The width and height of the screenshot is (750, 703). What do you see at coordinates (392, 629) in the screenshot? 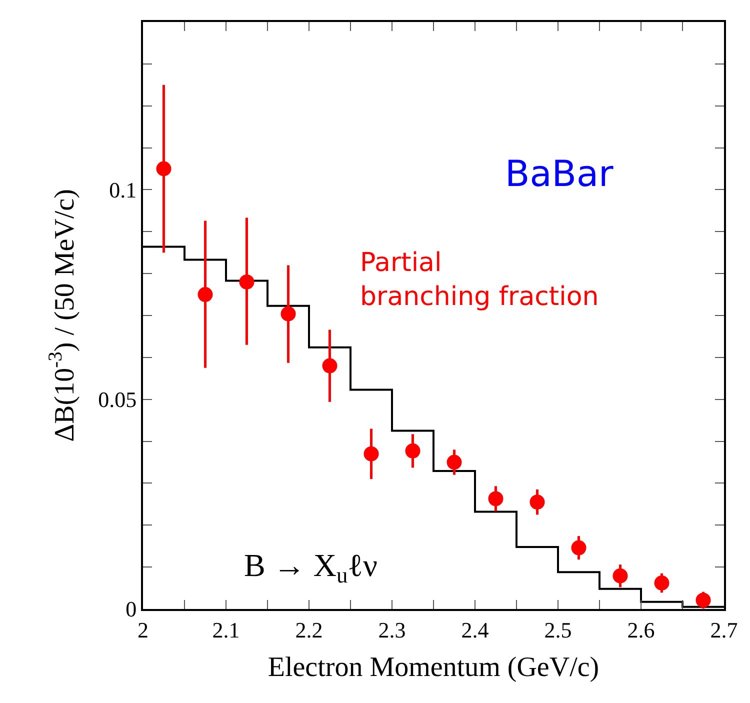
I see `x-tick-label: 2.3` at bounding box center [392, 629].